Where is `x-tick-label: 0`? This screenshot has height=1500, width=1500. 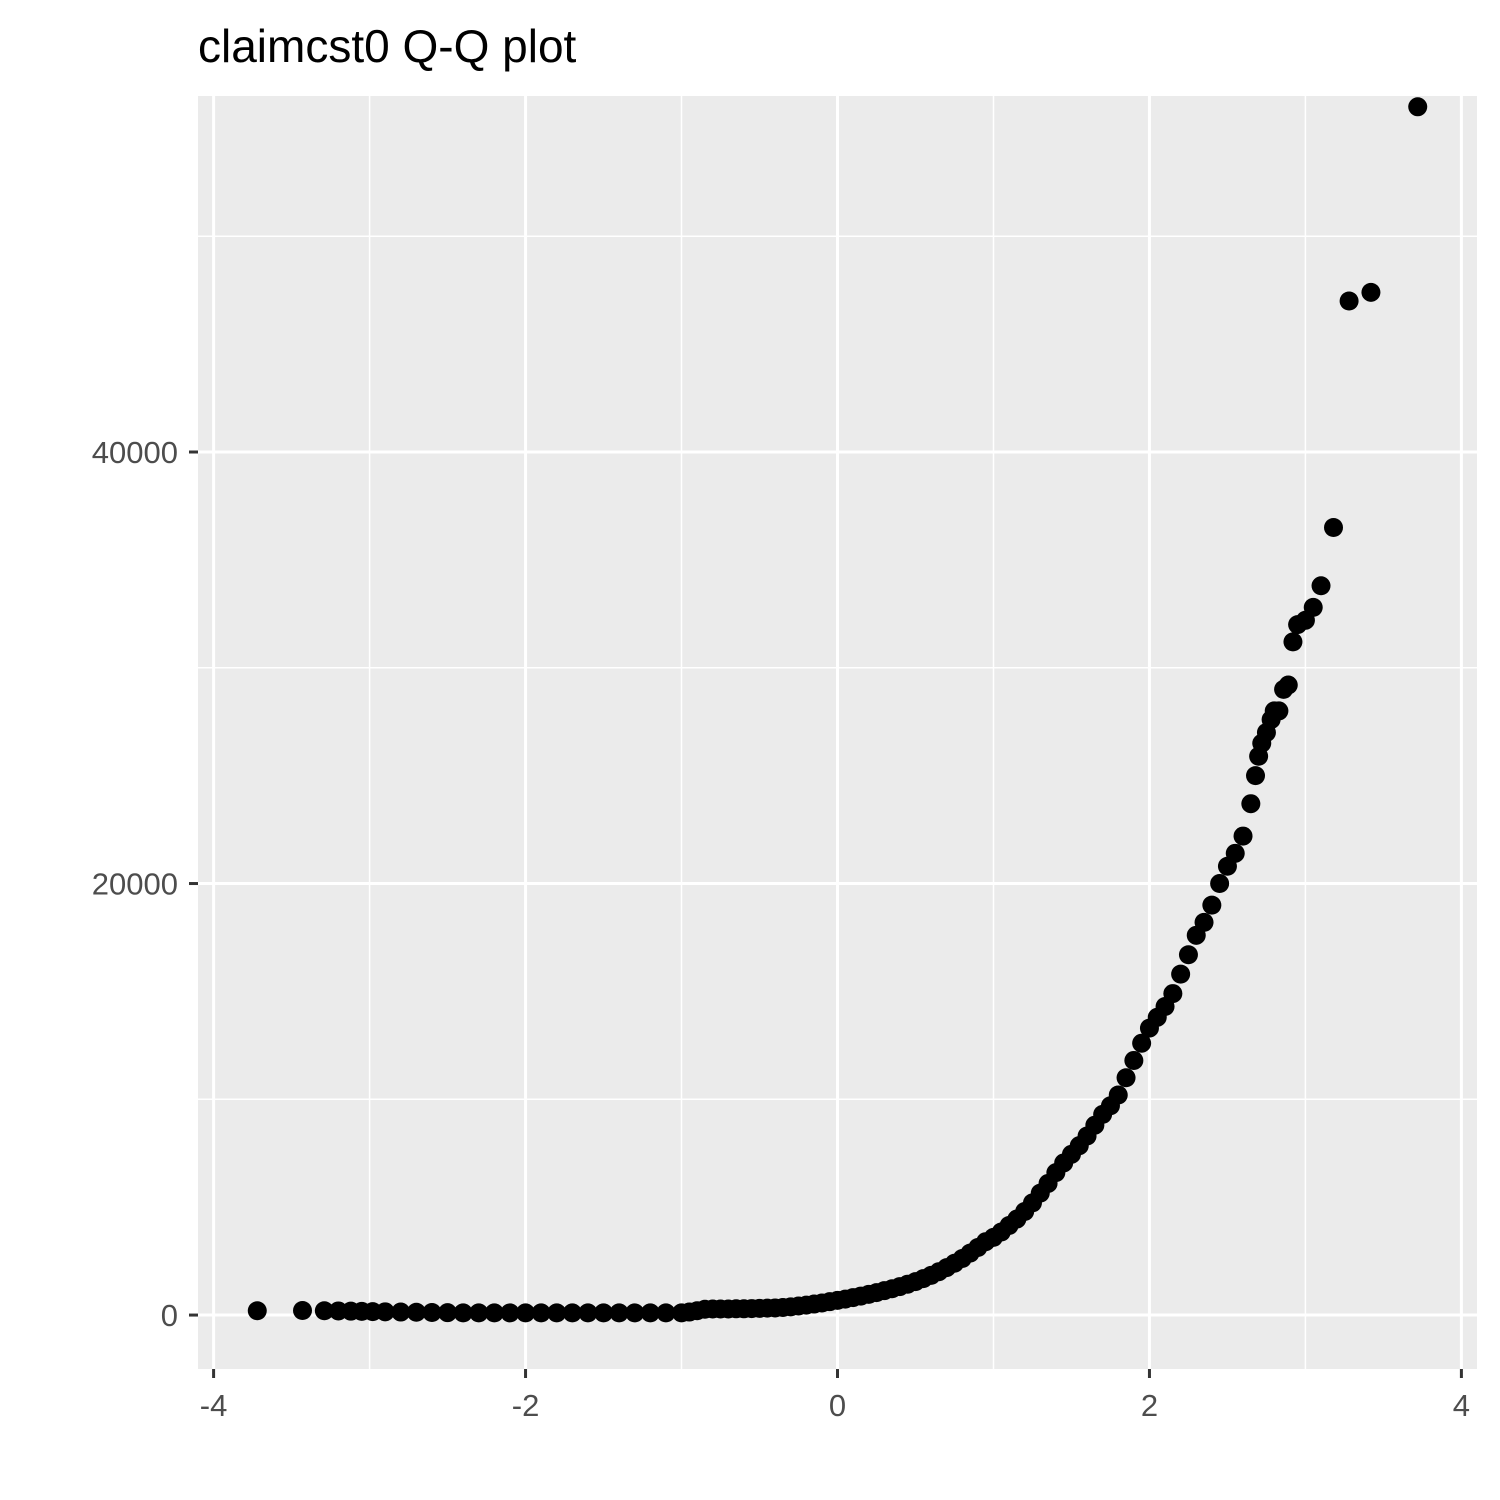
x-tick-label: 0 is located at coordinates (837, 1405).